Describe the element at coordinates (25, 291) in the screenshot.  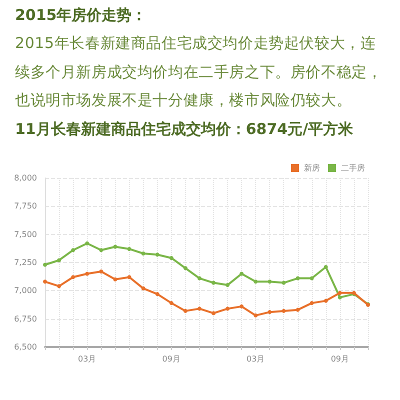
I see `y-tick-label: 7,000` at that location.